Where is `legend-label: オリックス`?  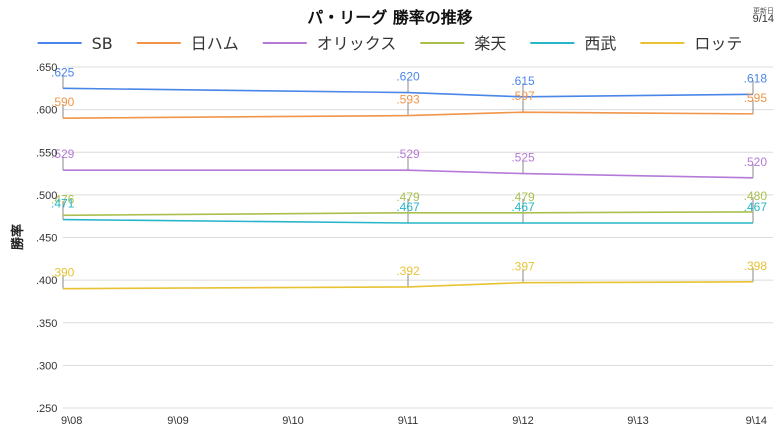
legend-label: オリックス is located at coordinates (357, 43).